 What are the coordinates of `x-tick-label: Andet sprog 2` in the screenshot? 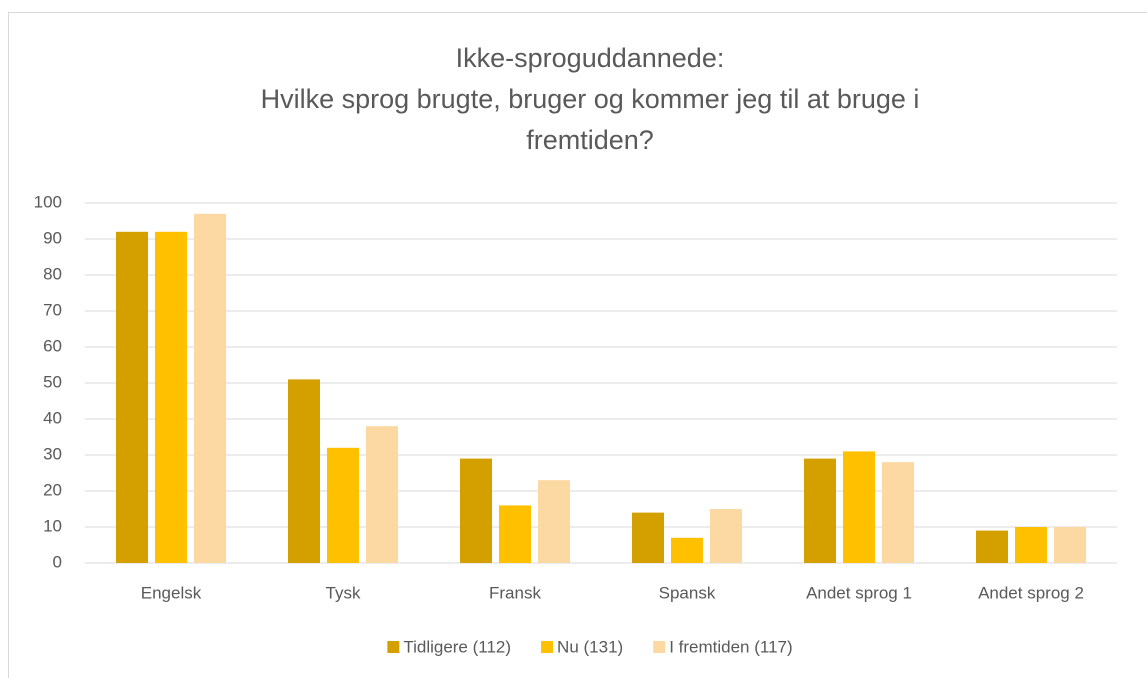 It's located at (1031, 592).